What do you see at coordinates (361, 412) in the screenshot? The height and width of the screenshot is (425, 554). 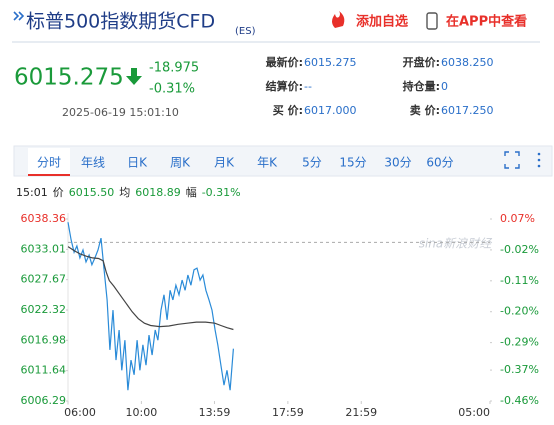 I see `x-tick-label: 21:59` at bounding box center [361, 412].